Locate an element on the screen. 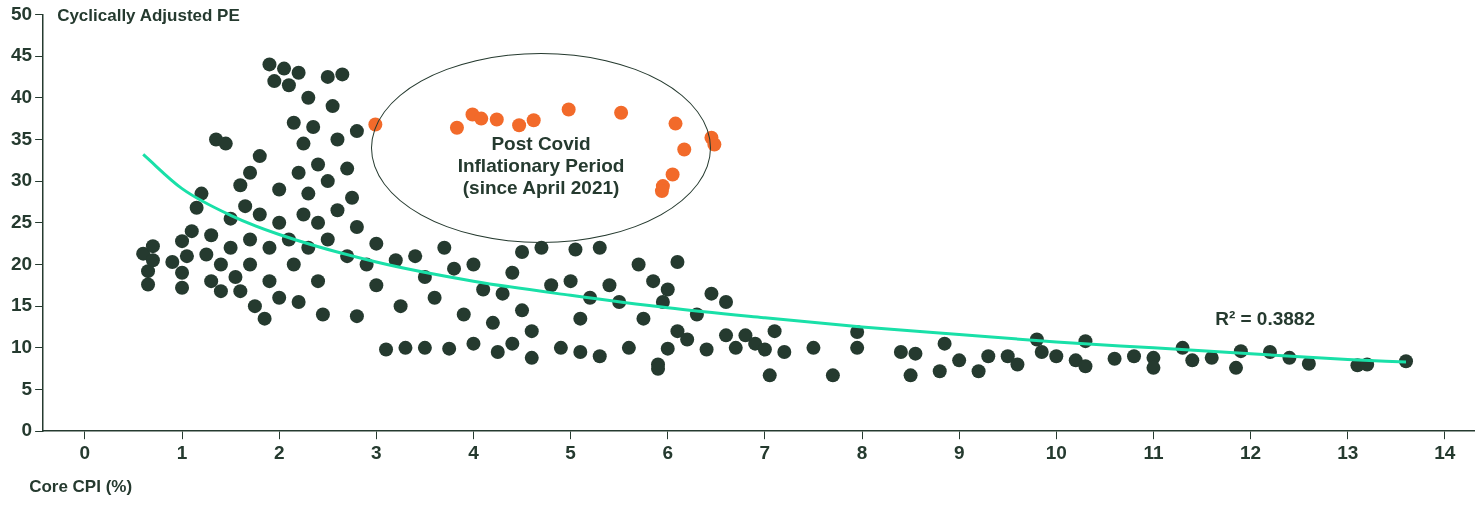 Image resolution: width=1481 pixels, height=508 pixels. x-tick-label: 3 is located at coordinates (376, 452).